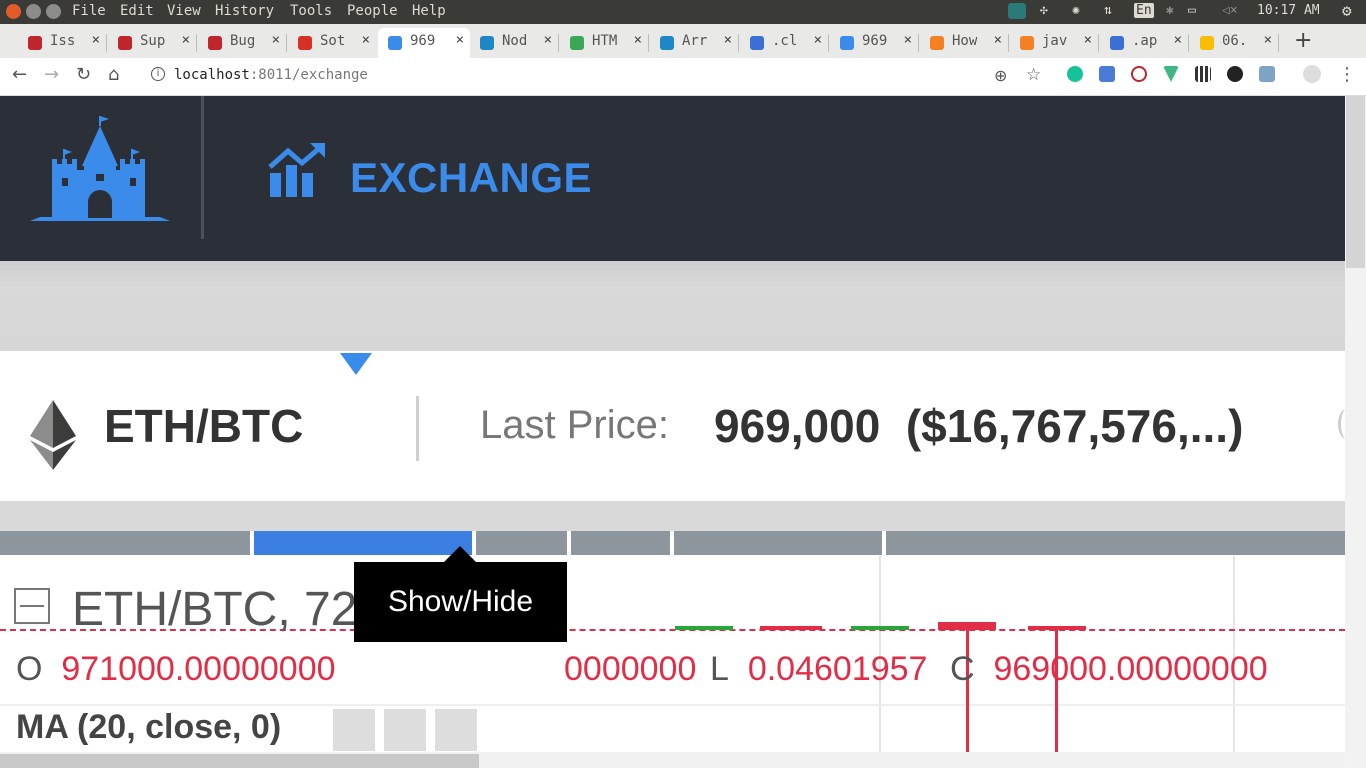  I want to click on browser-tab: Sup ×, so click(152, 43).